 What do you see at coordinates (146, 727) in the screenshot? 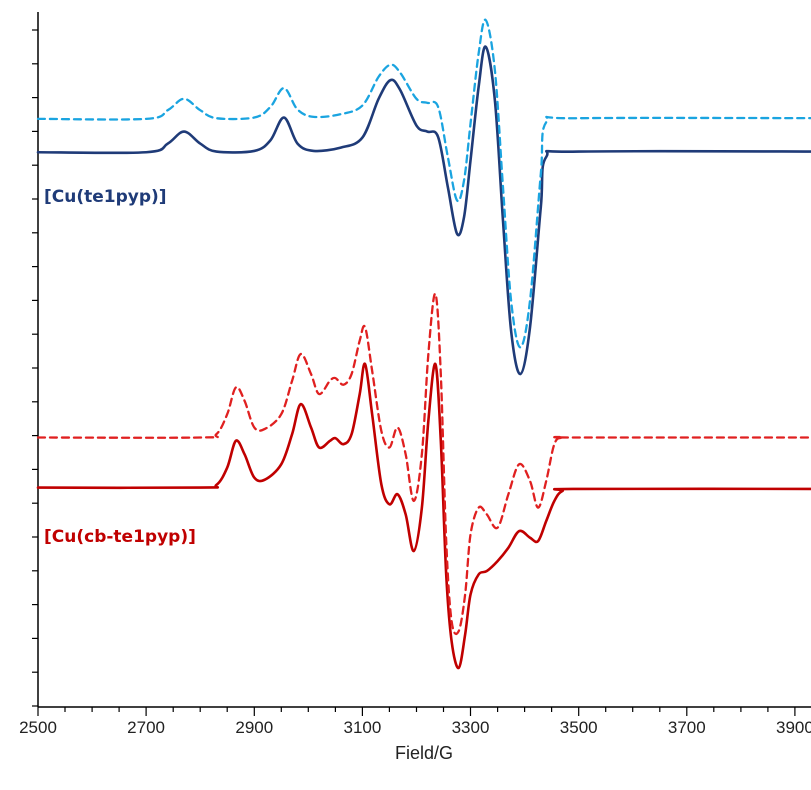
I see `x-tick-label: 2700` at bounding box center [146, 727].